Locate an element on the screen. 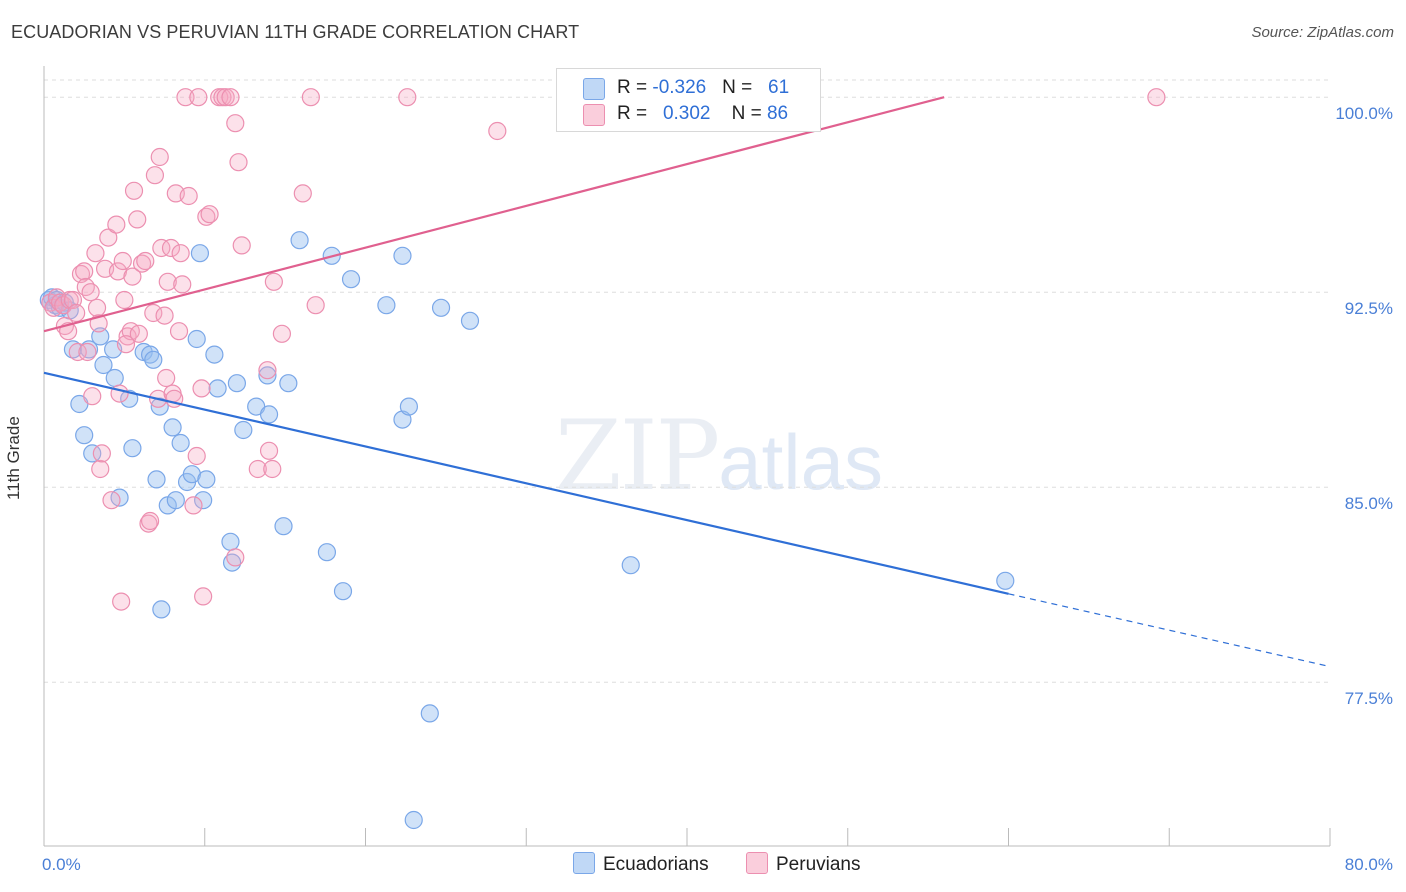  x-tick-label: 80.0% is located at coordinates (1369, 864).